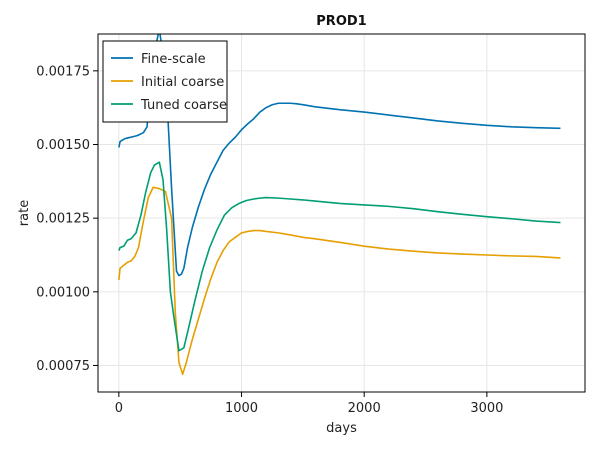 This screenshot has height=450, width=600. Describe the element at coordinates (63, 292) in the screenshot. I see `y-tick-label: 0.00100` at that location.